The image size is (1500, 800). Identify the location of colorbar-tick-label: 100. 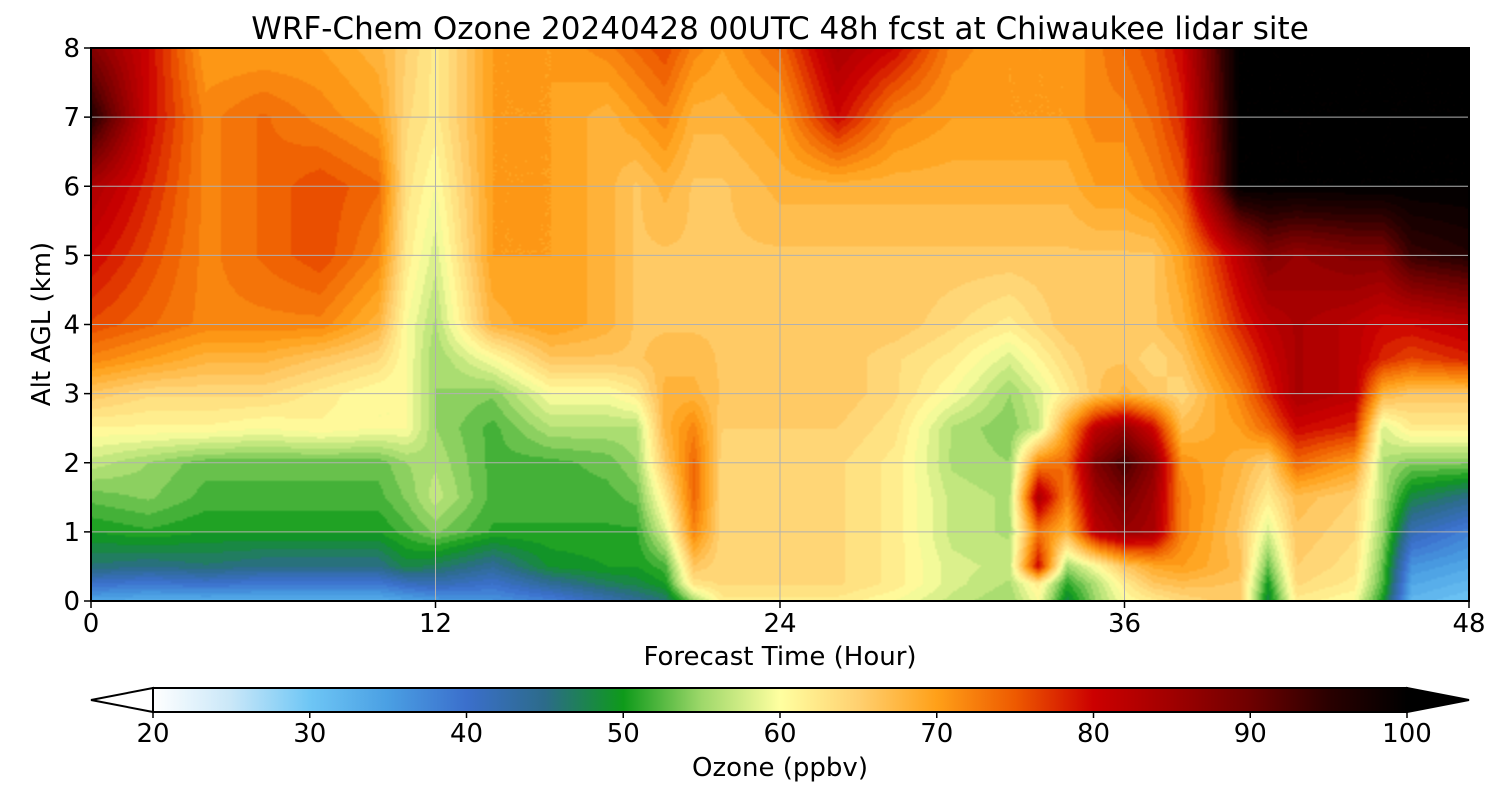
(1407, 734).